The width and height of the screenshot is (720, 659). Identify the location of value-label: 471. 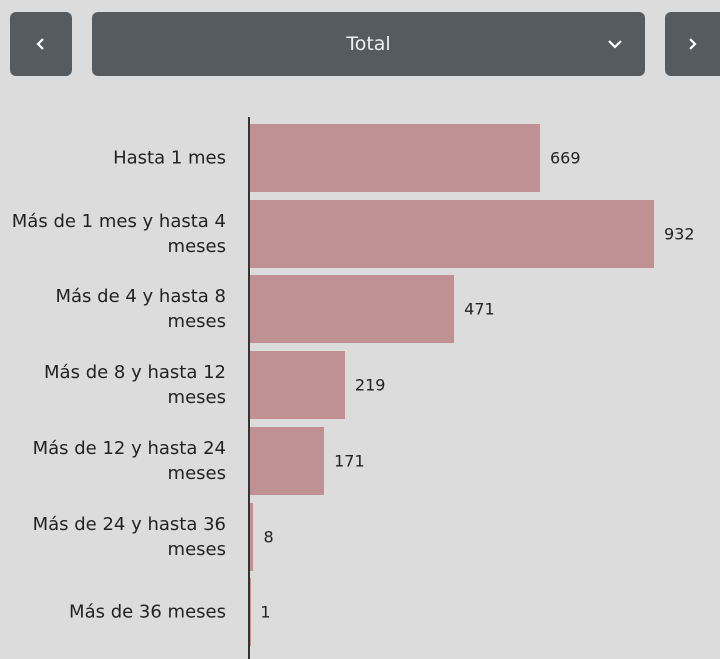
(479, 309).